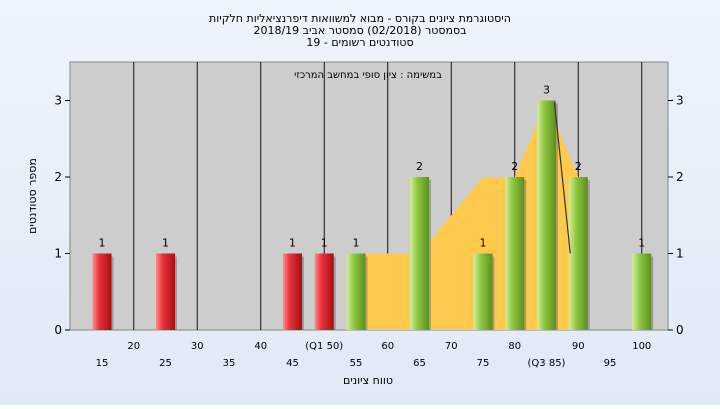  What do you see at coordinates (292, 363) in the screenshot?
I see `x-tick-label-bottom: 45` at bounding box center [292, 363].